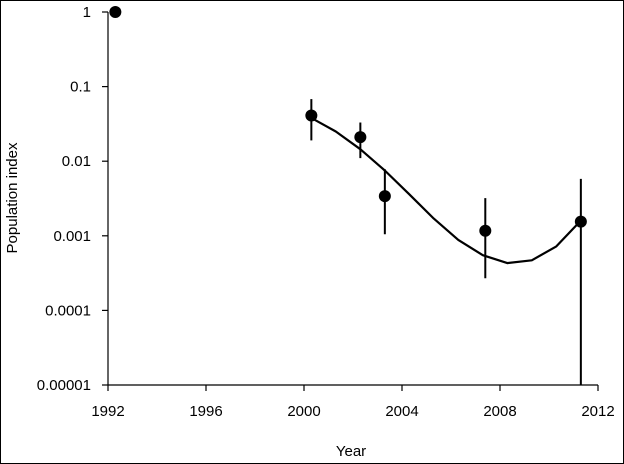  I want to click on y-tick-label: 0.001, so click(72, 236).